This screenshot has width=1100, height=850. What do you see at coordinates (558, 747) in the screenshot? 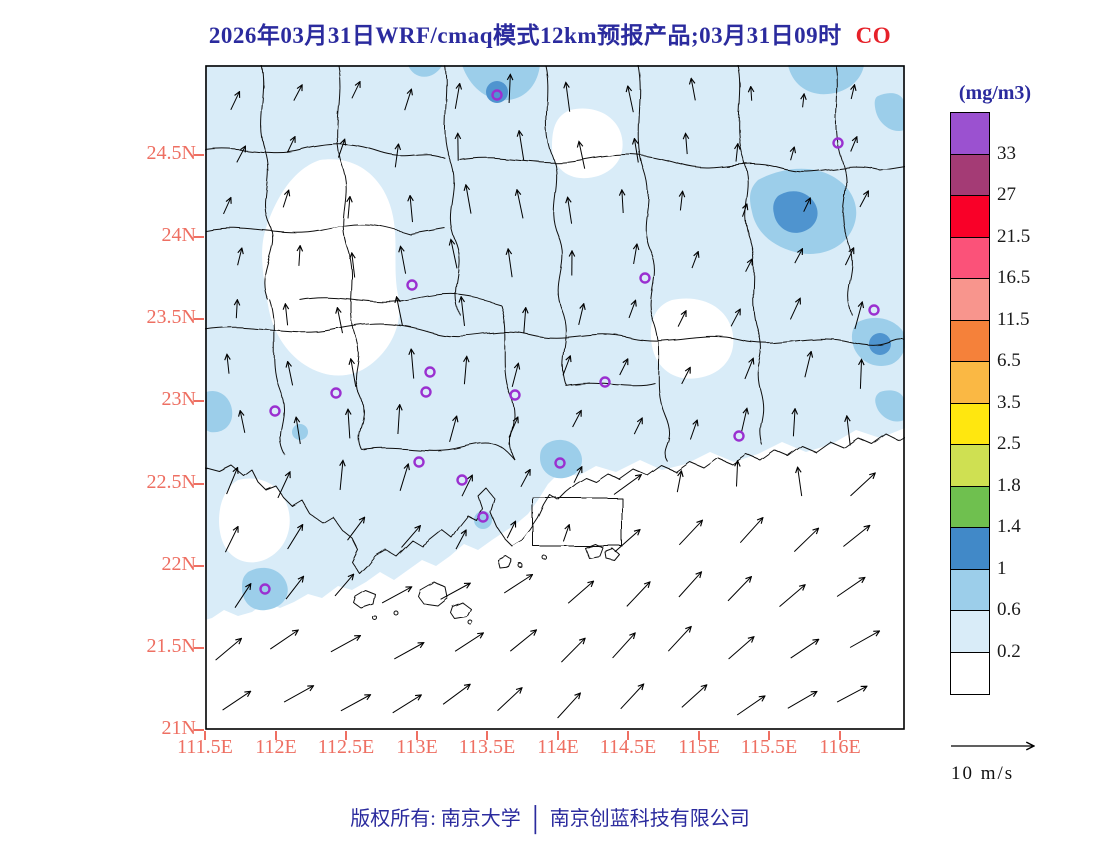
I see `lon-tick-label: 114E` at bounding box center [558, 747].